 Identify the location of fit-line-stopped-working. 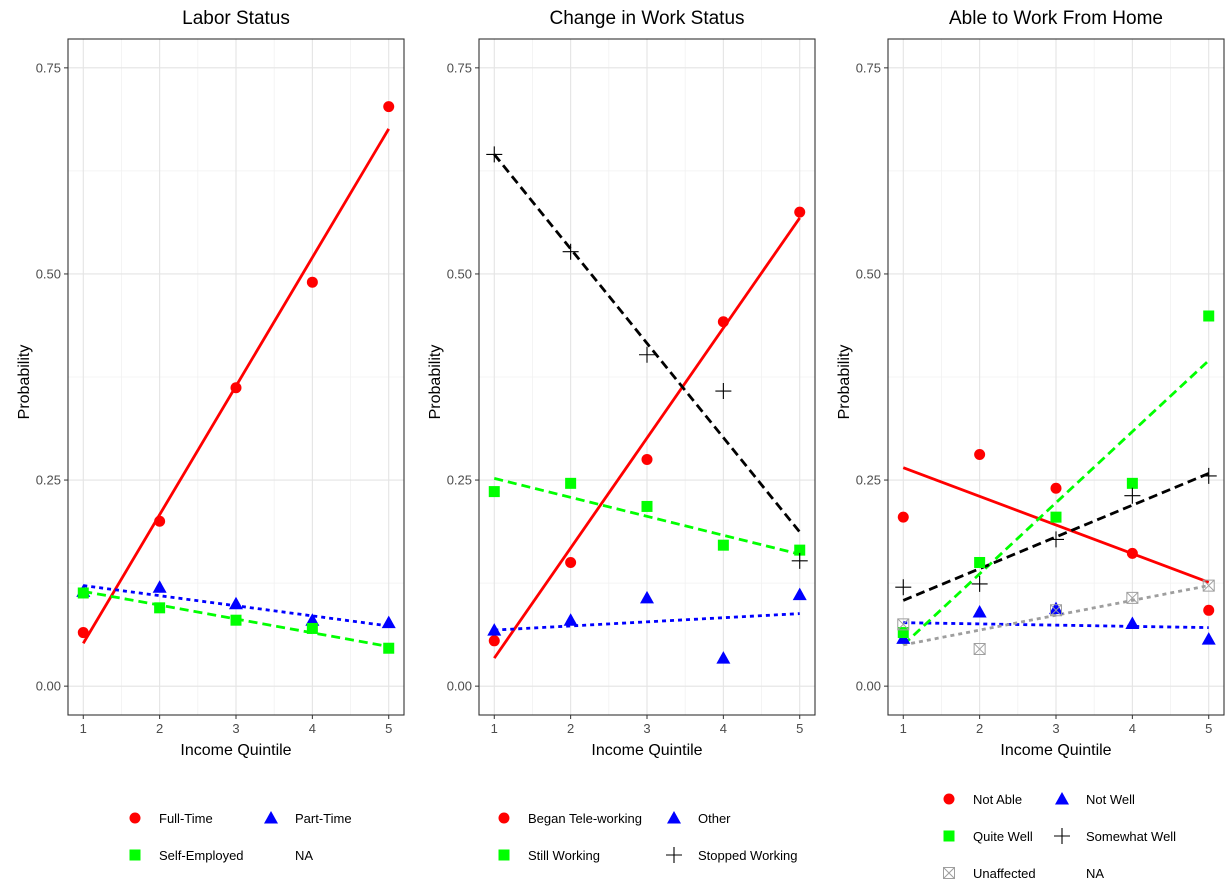
(647, 343).